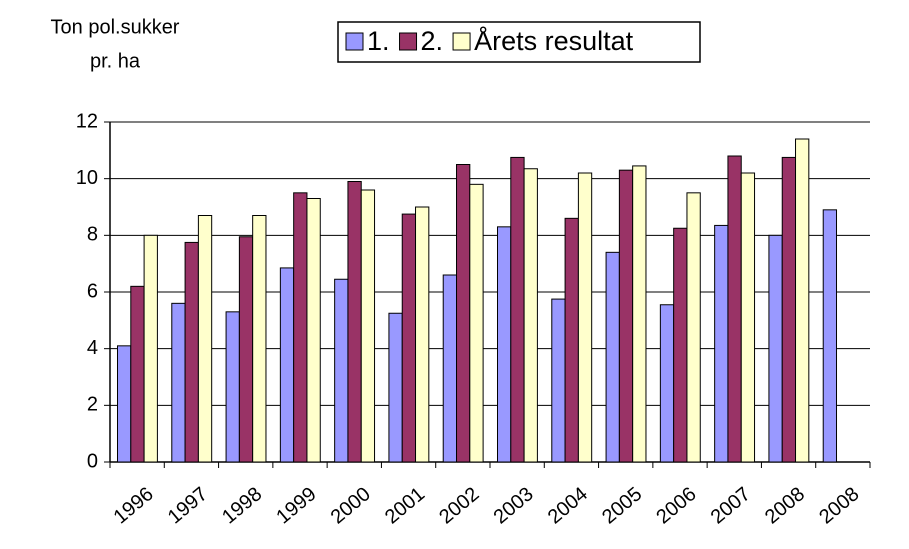 This screenshot has width=909, height=549. Describe the element at coordinates (351, 505) in the screenshot. I see `x-tick-label: 2000` at that location.